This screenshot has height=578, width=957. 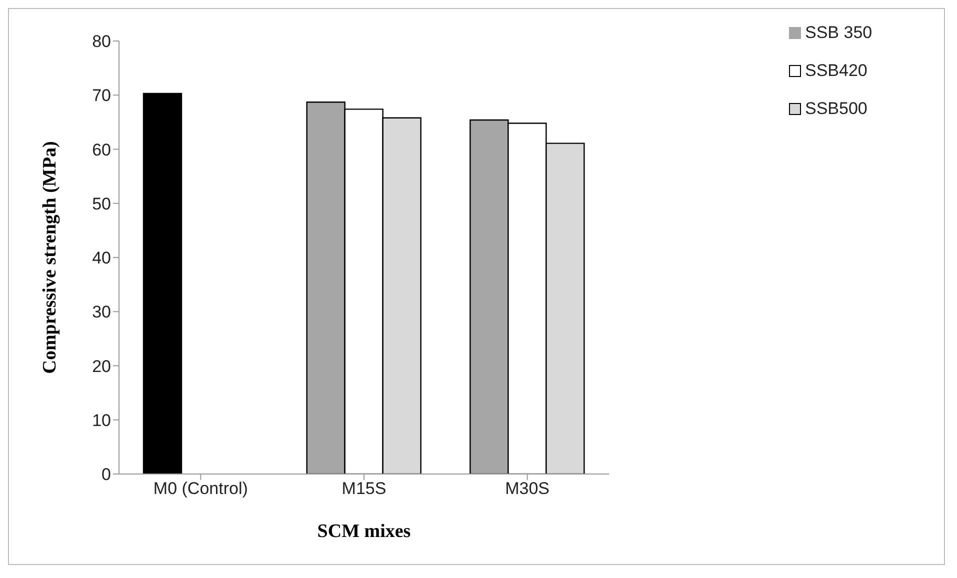 I want to click on y-tick-label: 80, so click(x=101, y=42).